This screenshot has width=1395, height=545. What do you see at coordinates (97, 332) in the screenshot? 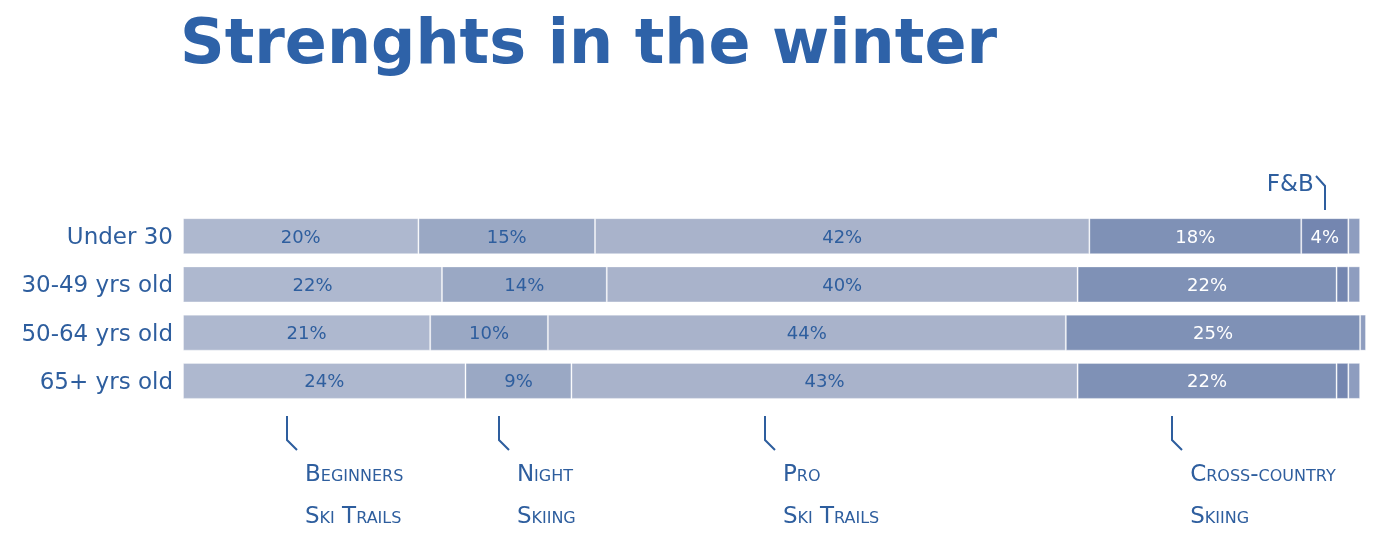
I see `y-tick-label: 50-64 yrs old` at bounding box center [97, 332].